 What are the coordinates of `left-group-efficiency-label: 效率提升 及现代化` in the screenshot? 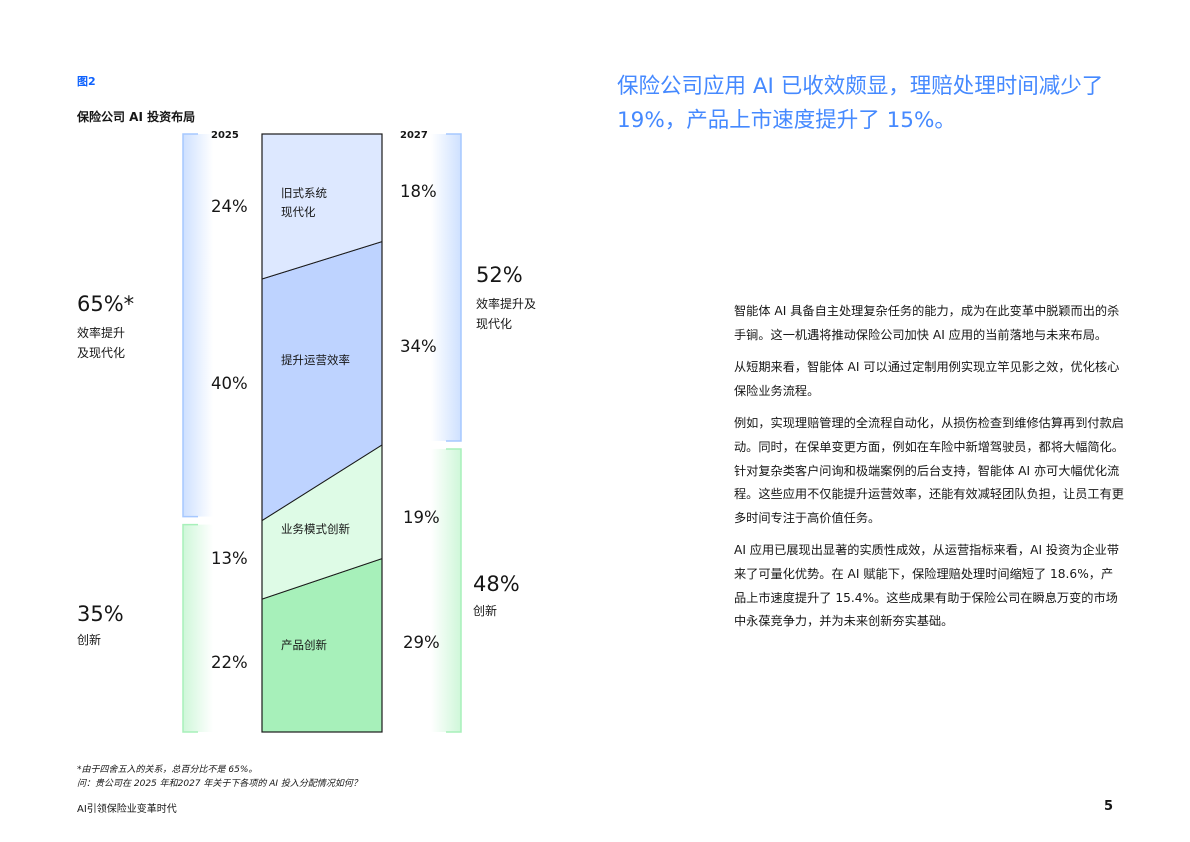 It's located at (101, 343).